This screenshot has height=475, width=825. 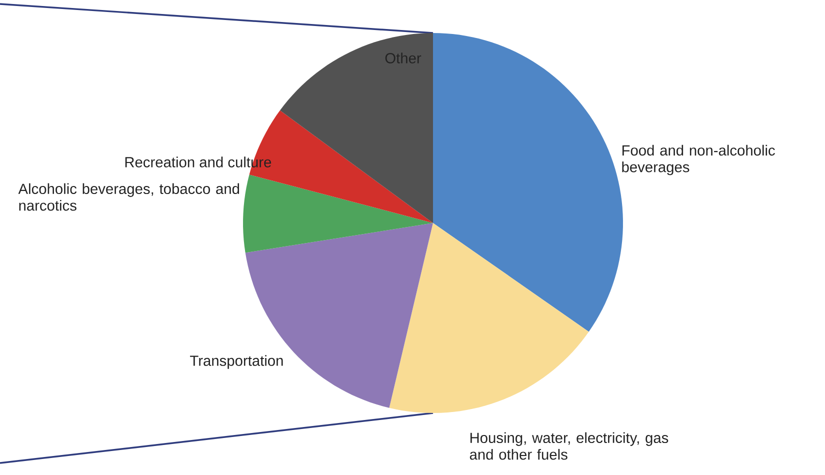 I want to click on slice-label: Alcoholic beverages, tobacco and narcotics, so click(x=129, y=197).